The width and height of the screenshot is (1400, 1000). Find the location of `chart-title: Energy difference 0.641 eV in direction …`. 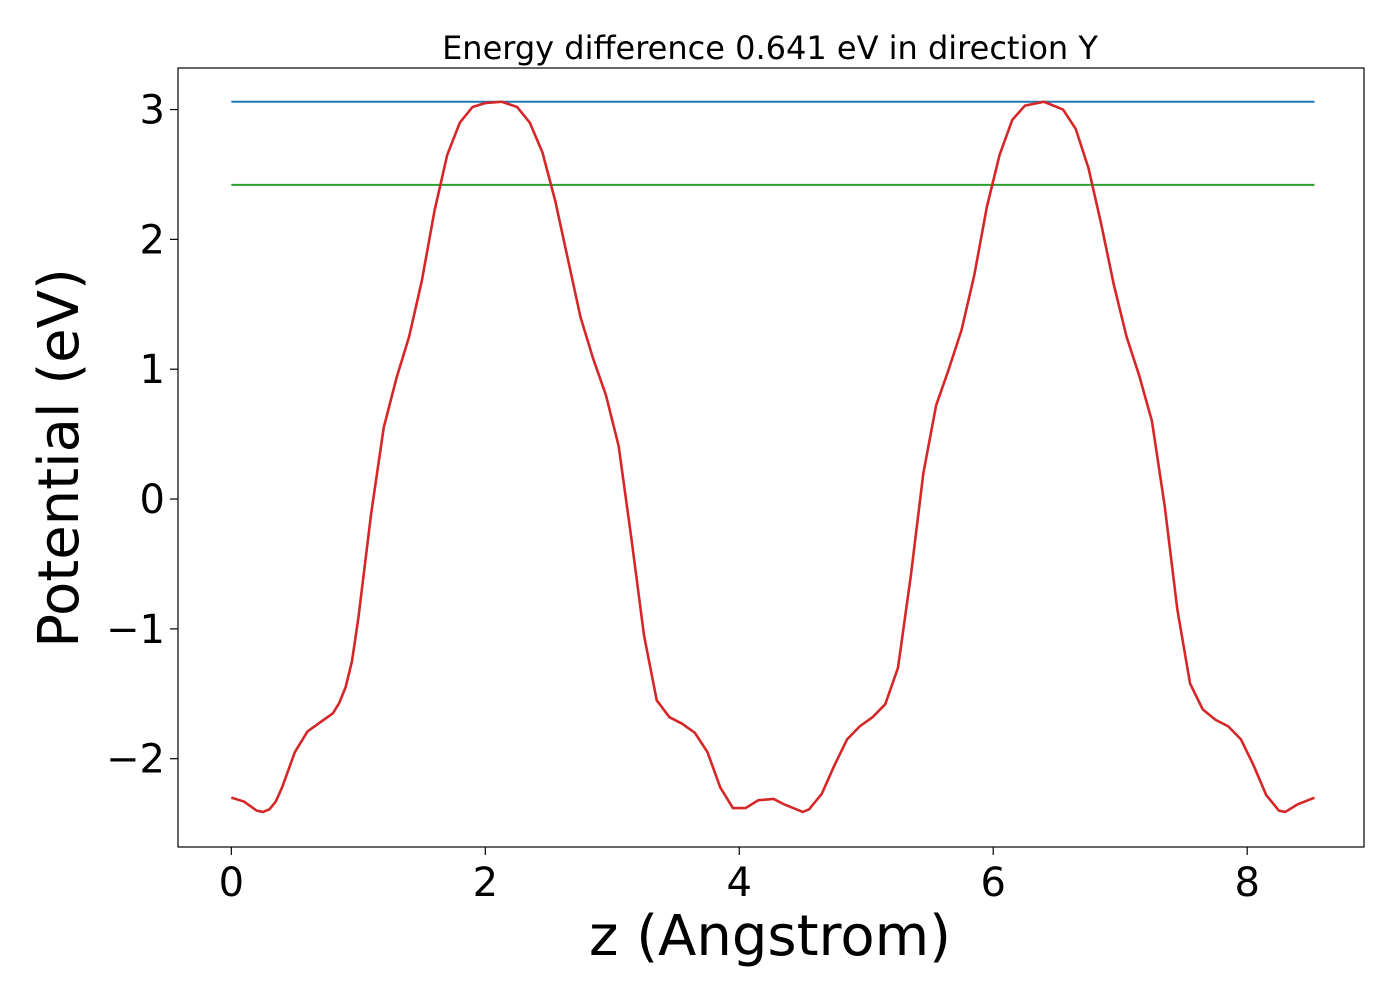

chart-title: Energy difference 0.641 eV in direction … is located at coordinates (770, 48).